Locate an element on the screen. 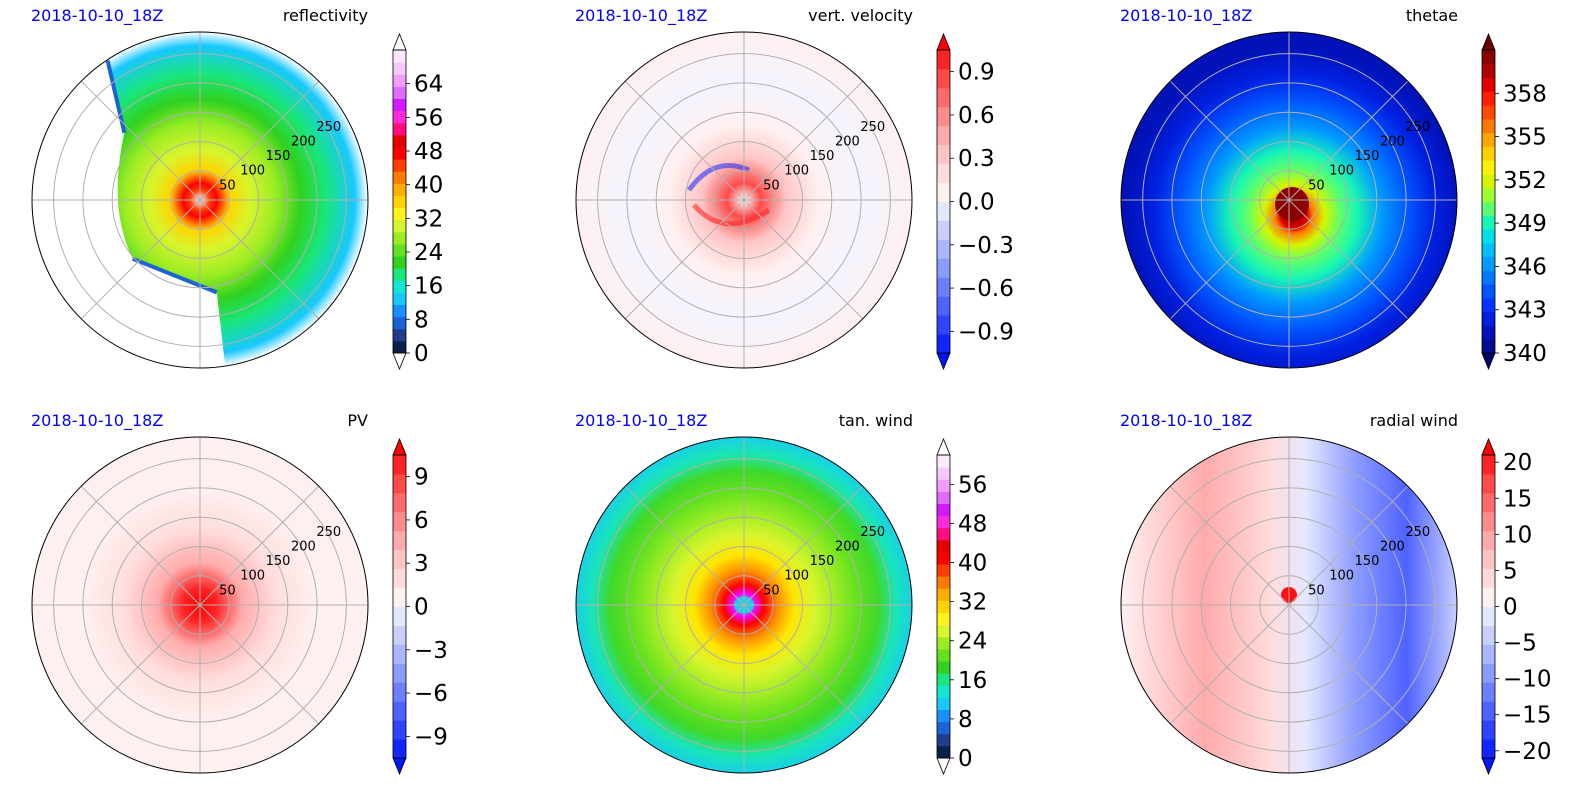 This screenshot has height=809, width=1575. panel-field-title: tan. wind is located at coordinates (876, 420).